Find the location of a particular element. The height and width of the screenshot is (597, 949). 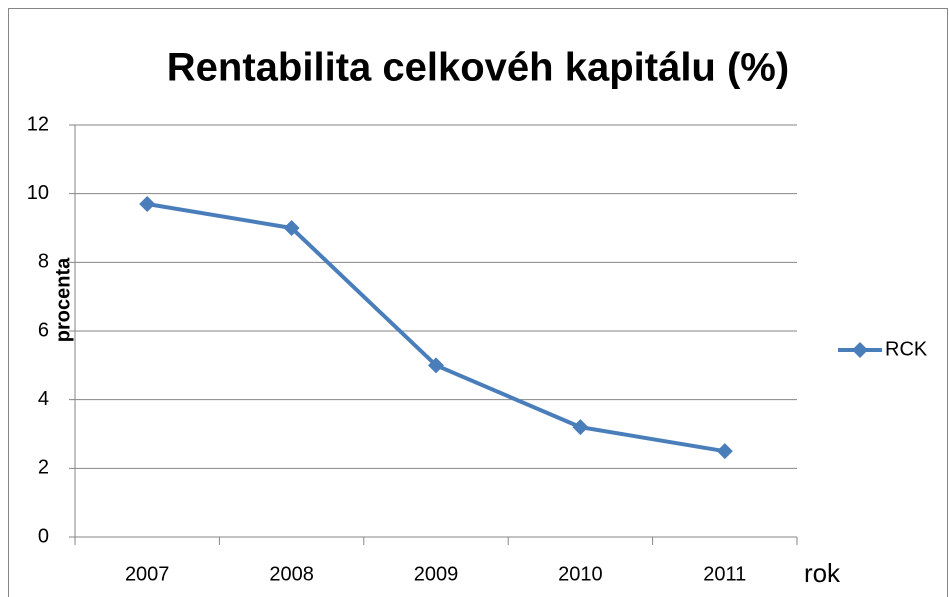

y-tick-label: 0 is located at coordinates (43, 536).